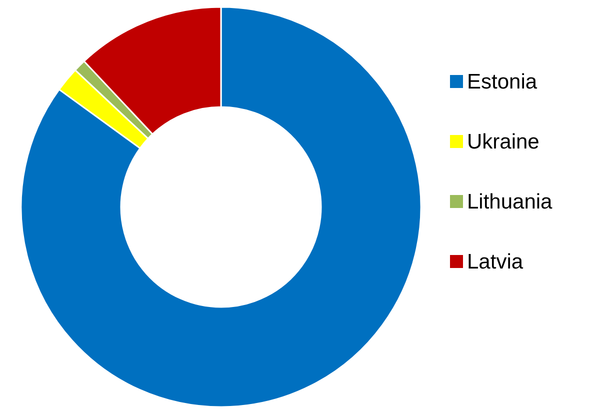  Describe the element at coordinates (495, 262) in the screenshot. I see `legend-label: Latvia` at that location.